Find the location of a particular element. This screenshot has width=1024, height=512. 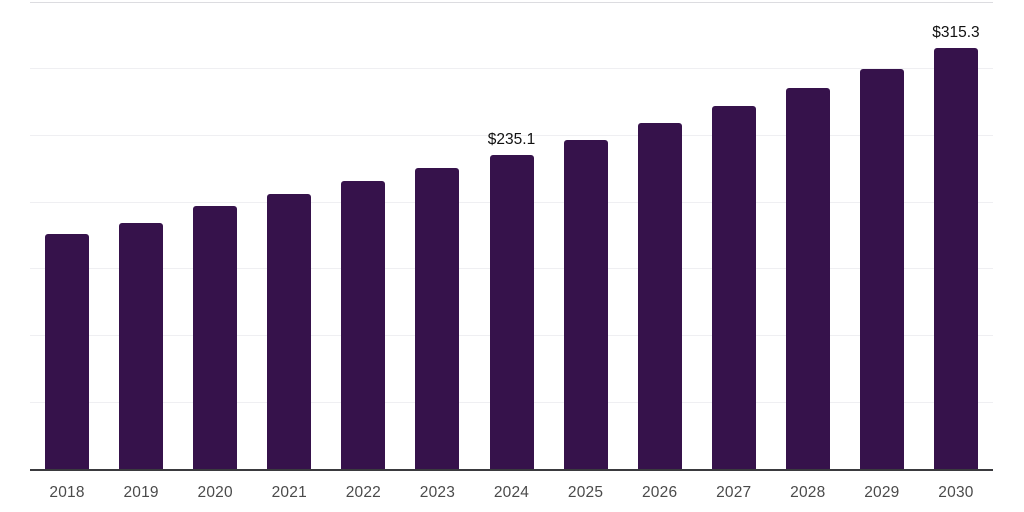

x-tick-label: 2021 is located at coordinates (289, 492).